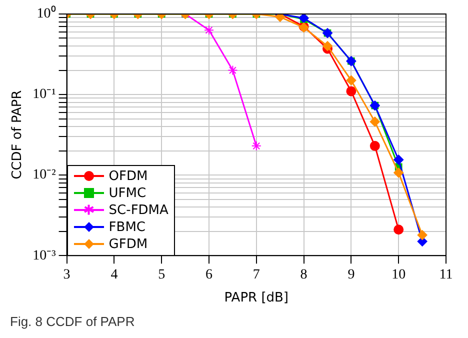 Image resolution: width=468 pixels, height=338 pixels. I want to click on x-tick-label: 11, so click(446, 275).